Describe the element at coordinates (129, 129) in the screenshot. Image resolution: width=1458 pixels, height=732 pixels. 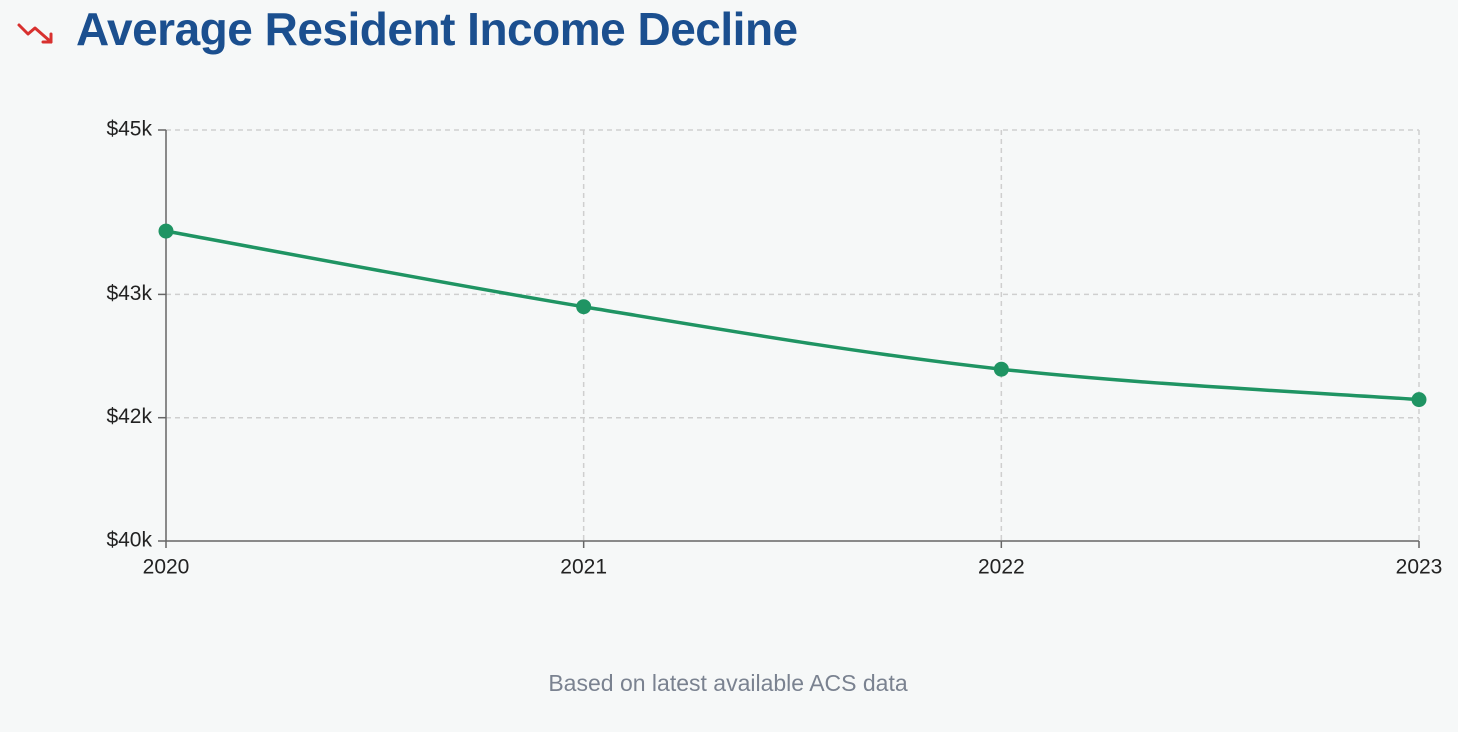
I see `y-tick-label: $45k` at that location.